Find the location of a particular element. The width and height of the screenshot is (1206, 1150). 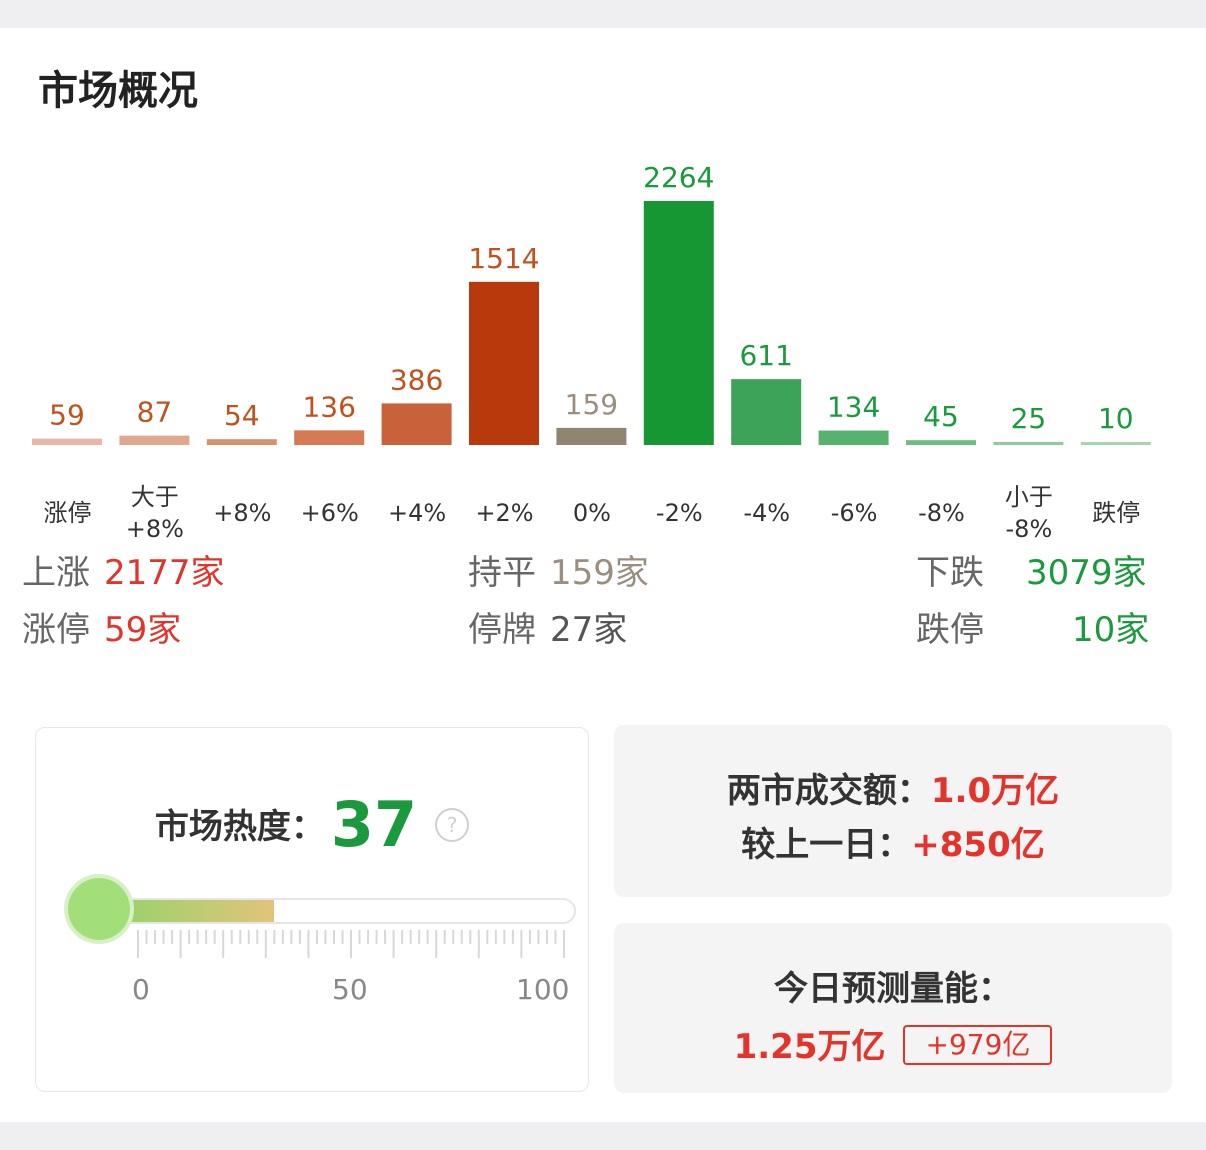

market-heat-card: 市场热度：37? 0 50 100 is located at coordinates (312, 909).